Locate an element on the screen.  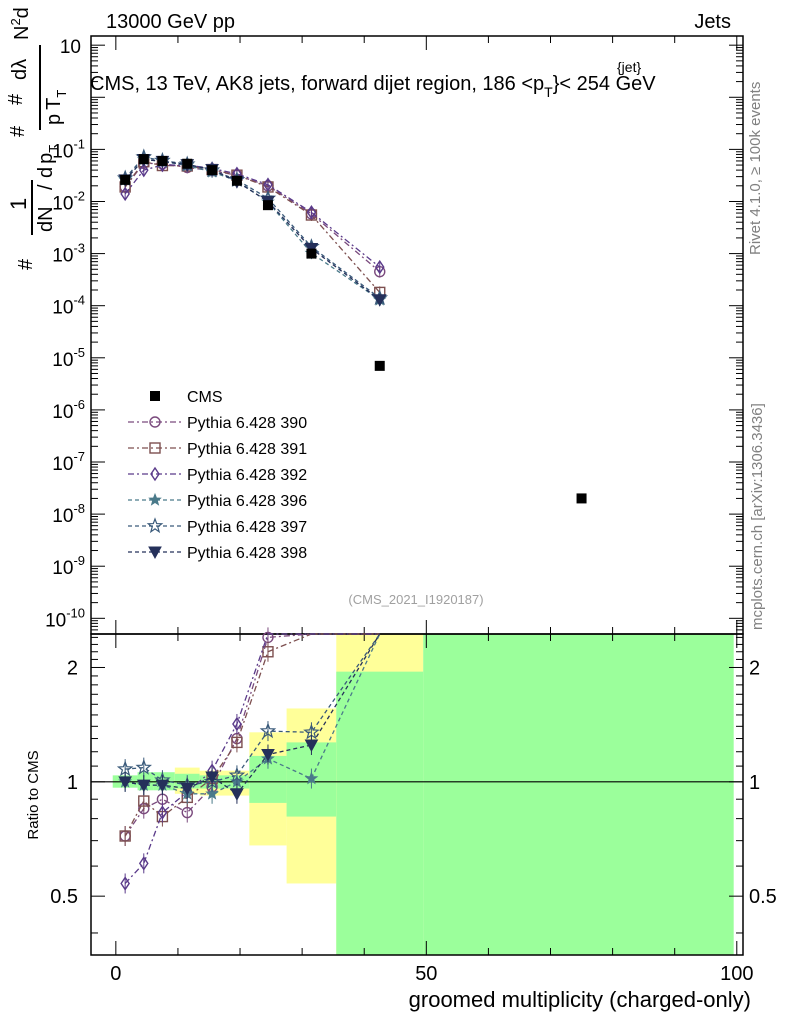
ylabel-one: 1 is located at coordinates (18, 204).